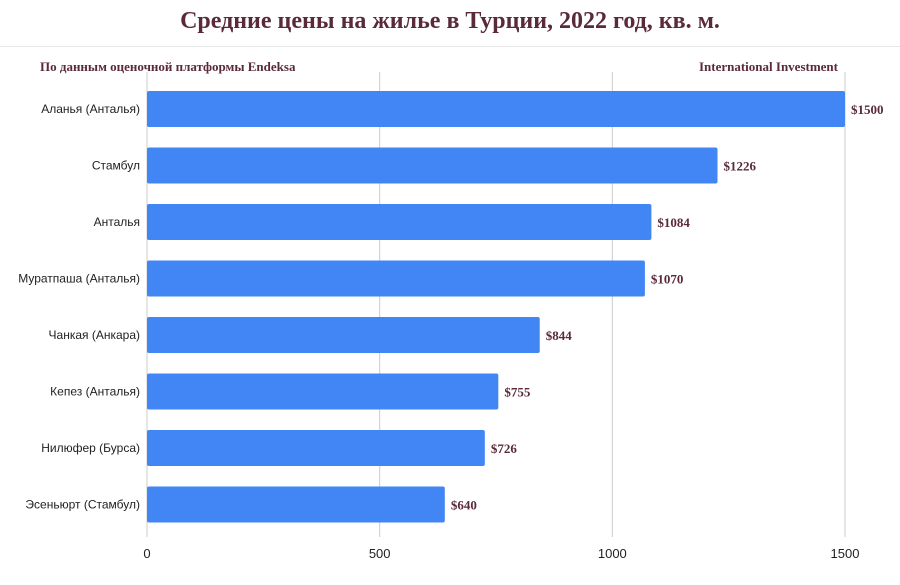 Image resolution: width=900 pixels, height=585 pixels. Describe the element at coordinates (117, 222) in the screenshot. I see `category-label: Анталья` at that location.